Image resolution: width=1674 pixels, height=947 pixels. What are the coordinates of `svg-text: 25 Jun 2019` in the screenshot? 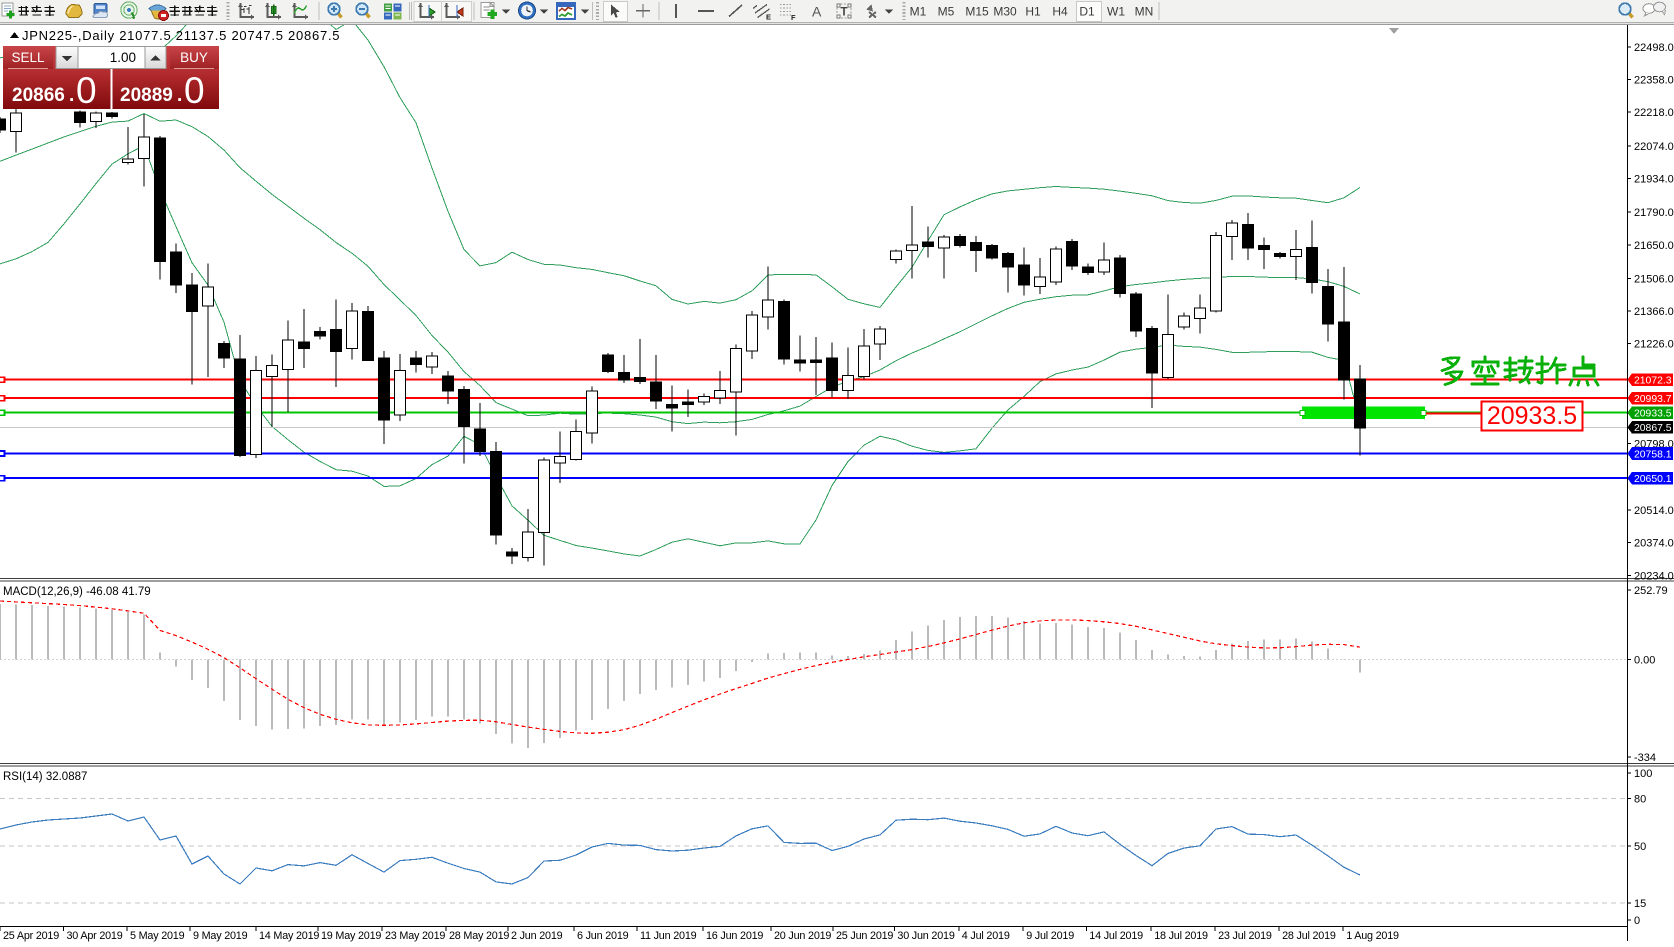 It's located at (864, 936).